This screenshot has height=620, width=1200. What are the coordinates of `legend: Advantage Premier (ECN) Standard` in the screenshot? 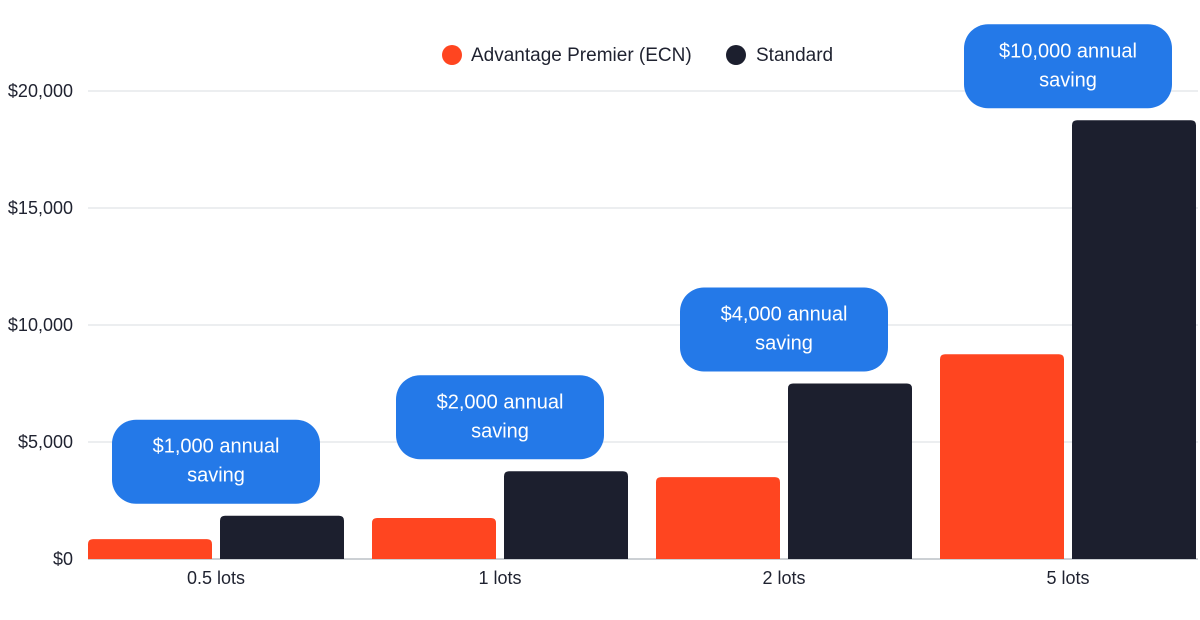 It's located at (637, 55).